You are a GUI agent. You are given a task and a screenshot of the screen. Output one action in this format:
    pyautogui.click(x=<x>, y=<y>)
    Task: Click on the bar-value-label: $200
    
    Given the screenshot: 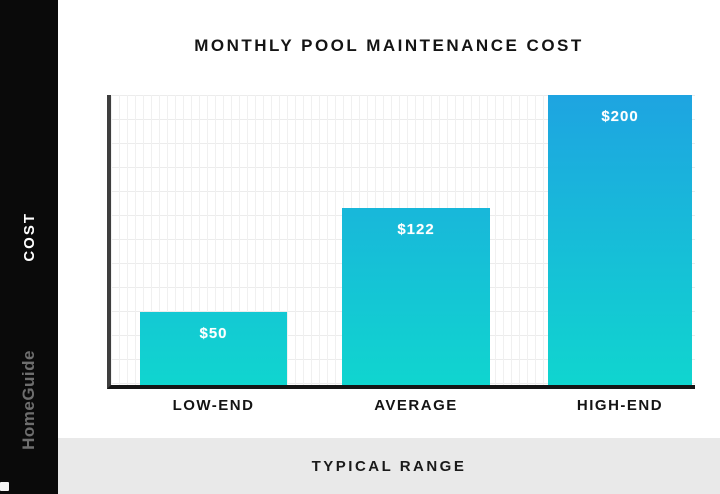 What is the action you would take?
    pyautogui.click(x=620, y=116)
    